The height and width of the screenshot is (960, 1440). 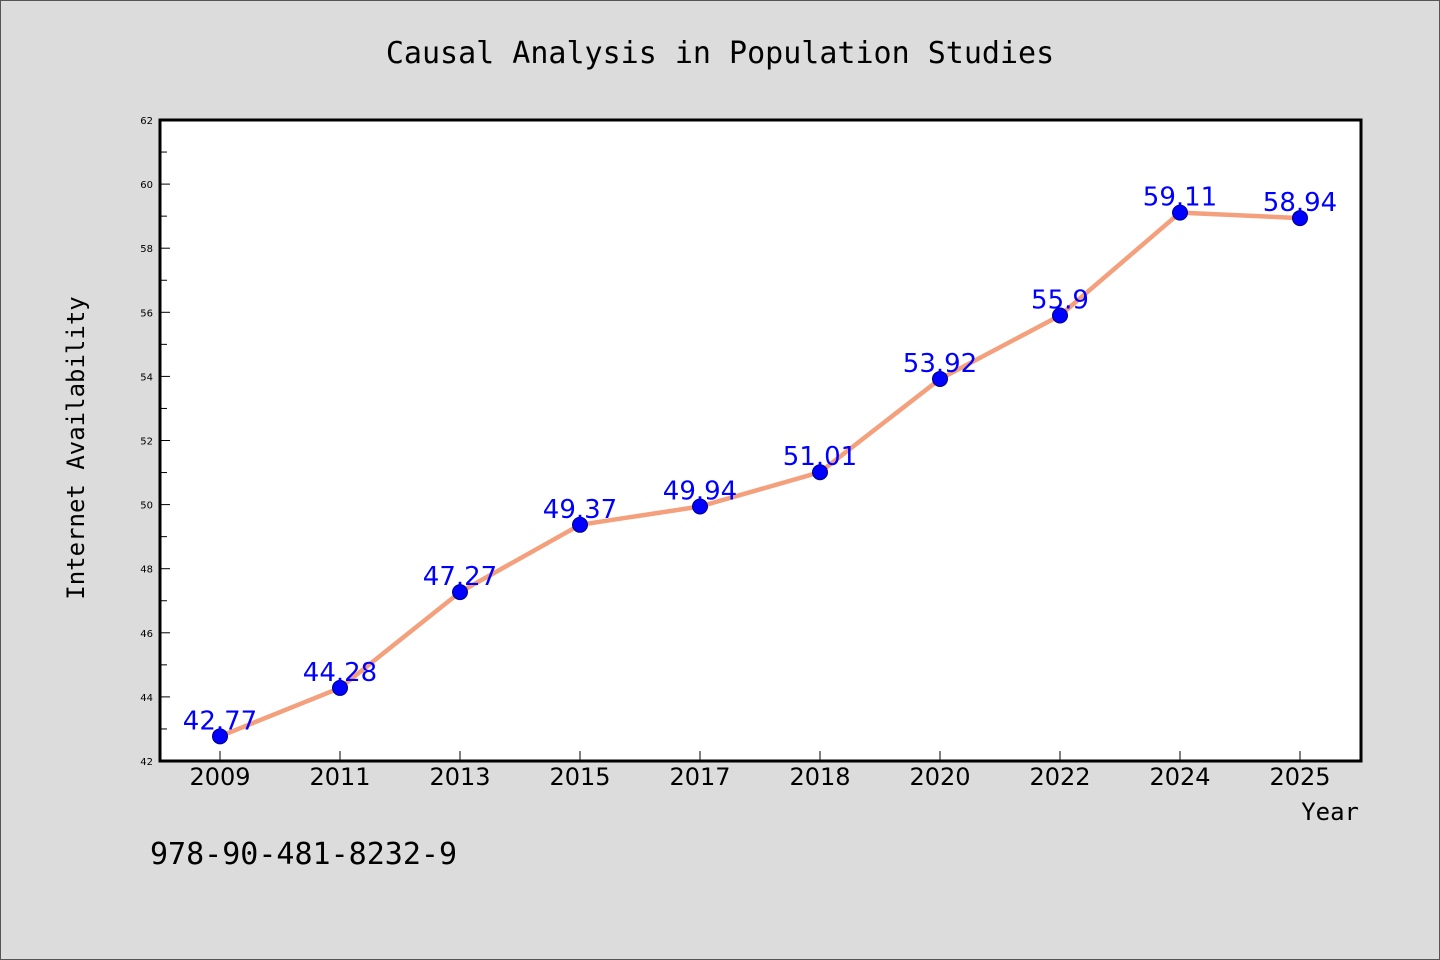 What do you see at coordinates (146, 698) in the screenshot?
I see `y-tick-label: 44` at bounding box center [146, 698].